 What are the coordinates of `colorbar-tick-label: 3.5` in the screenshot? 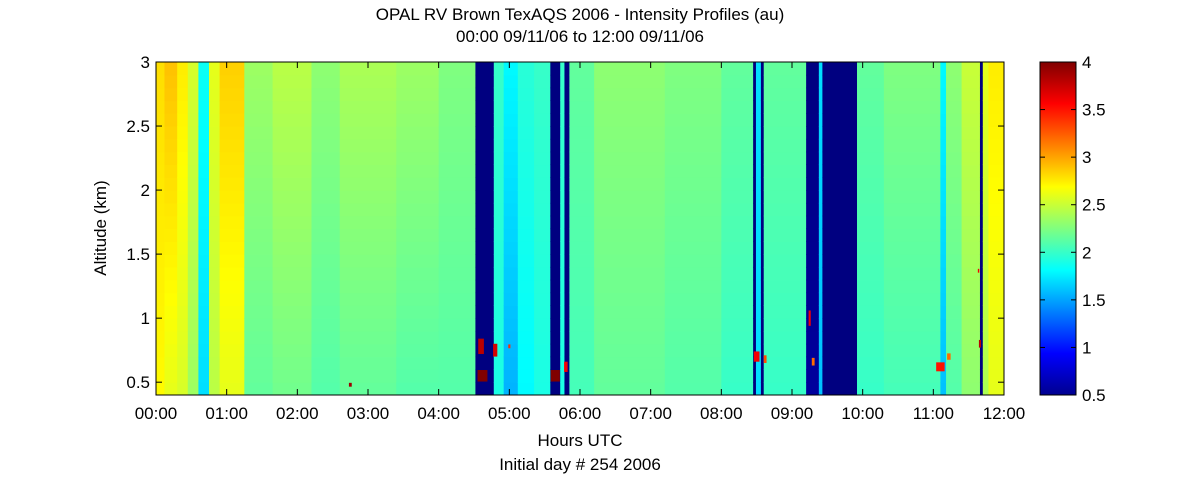 It's located at (1094, 110).